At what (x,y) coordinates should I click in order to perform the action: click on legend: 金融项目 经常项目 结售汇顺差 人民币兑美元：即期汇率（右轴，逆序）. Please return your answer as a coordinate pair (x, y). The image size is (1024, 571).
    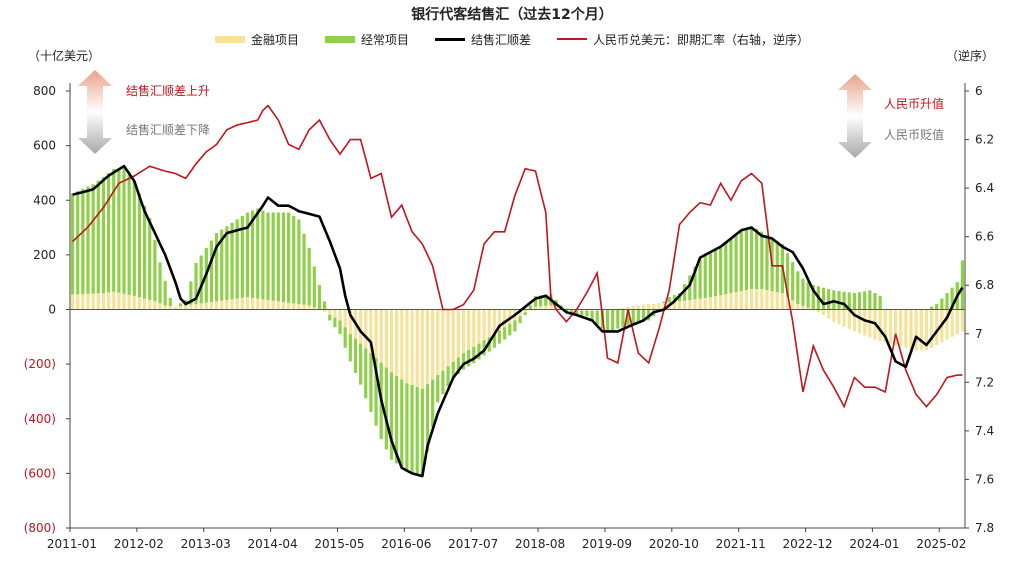
    Looking at the image, I should click on (512, 39).